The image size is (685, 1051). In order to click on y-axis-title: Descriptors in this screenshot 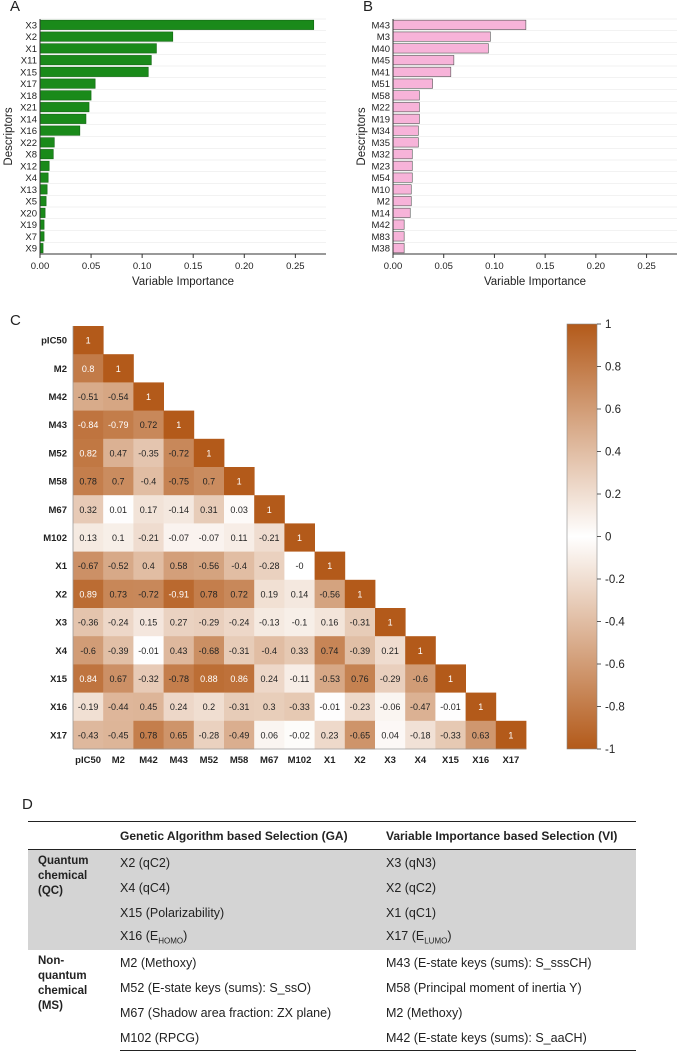, I will do `click(9, 136)`.